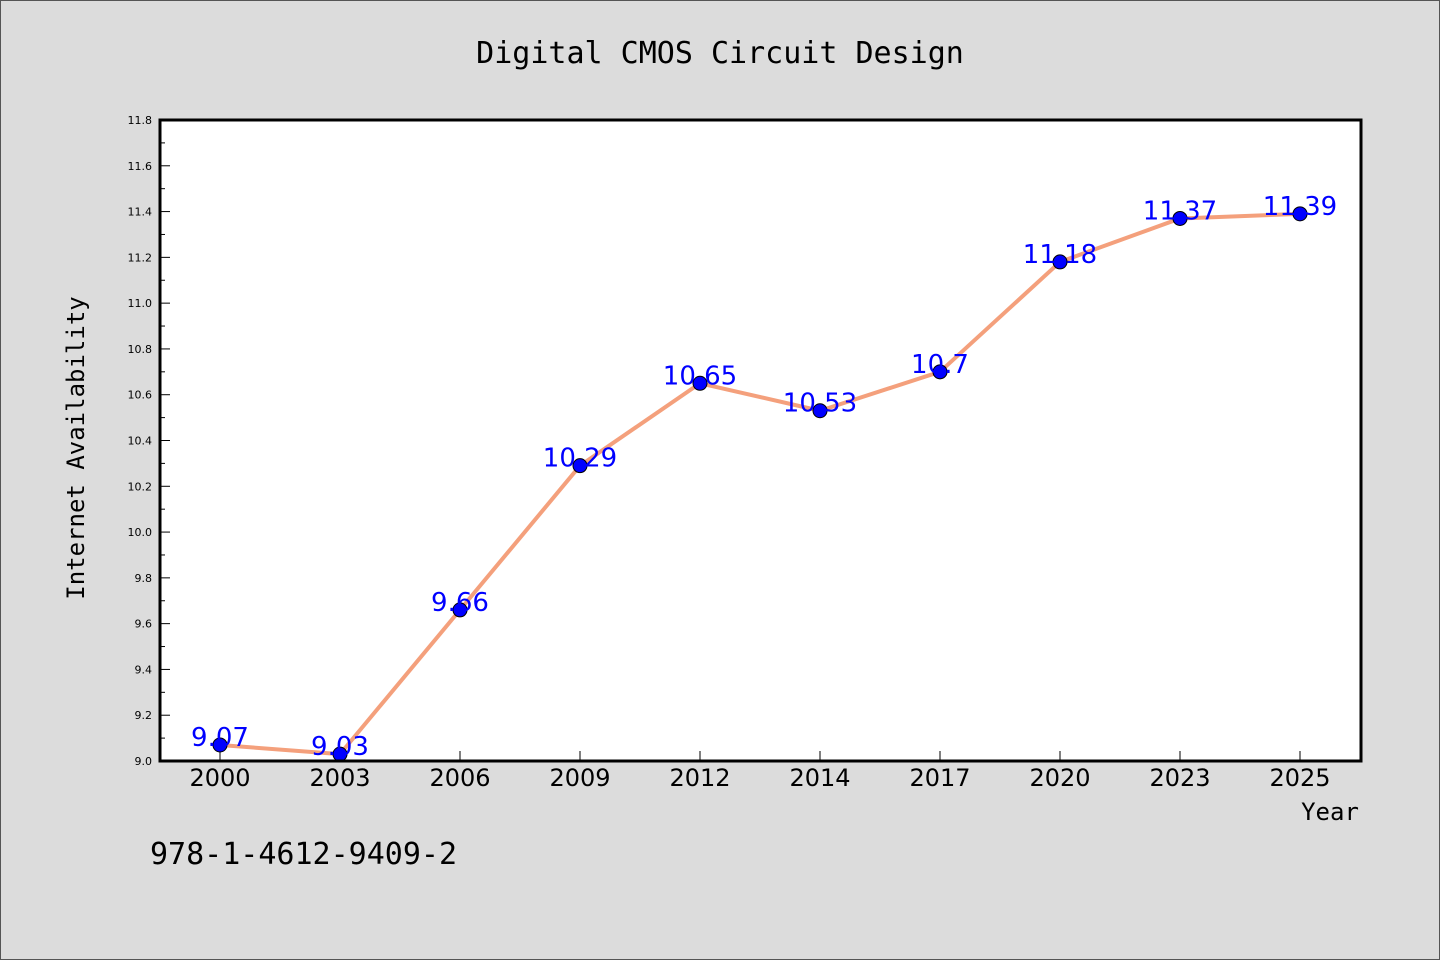  Describe the element at coordinates (140, 257) in the screenshot. I see `y-tick-label: 11.2` at that location.